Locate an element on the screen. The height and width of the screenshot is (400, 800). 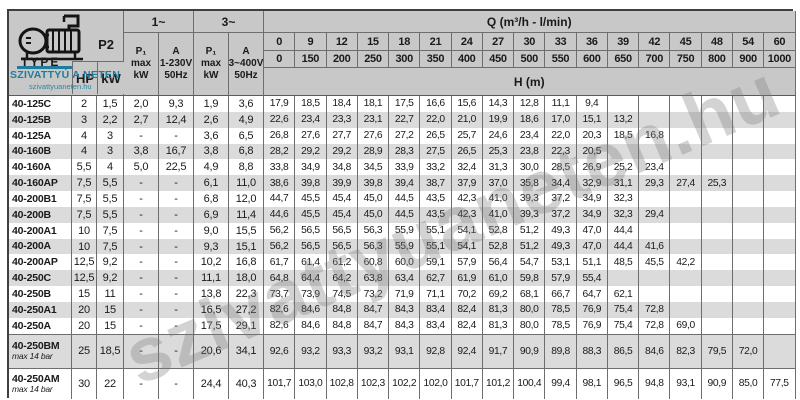
hp-cell: 25 is located at coordinates (84, 350).